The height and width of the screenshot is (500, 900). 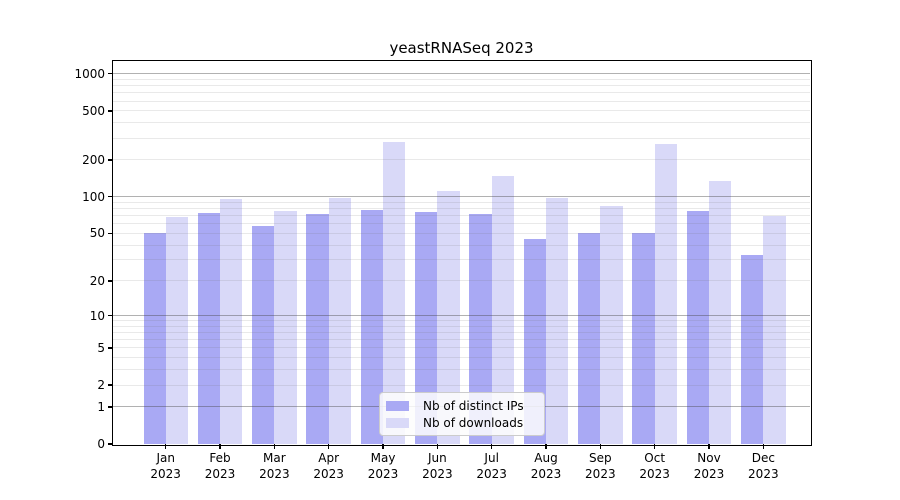 What do you see at coordinates (274, 466) in the screenshot?
I see `x-tick-label: Mar 2023` at bounding box center [274, 466].